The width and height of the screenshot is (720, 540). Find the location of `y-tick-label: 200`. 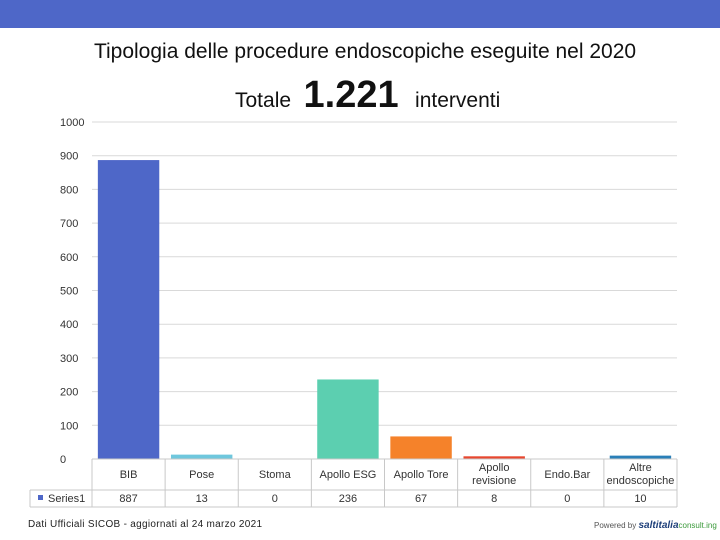

y-tick-label: 200 is located at coordinates (69, 393).